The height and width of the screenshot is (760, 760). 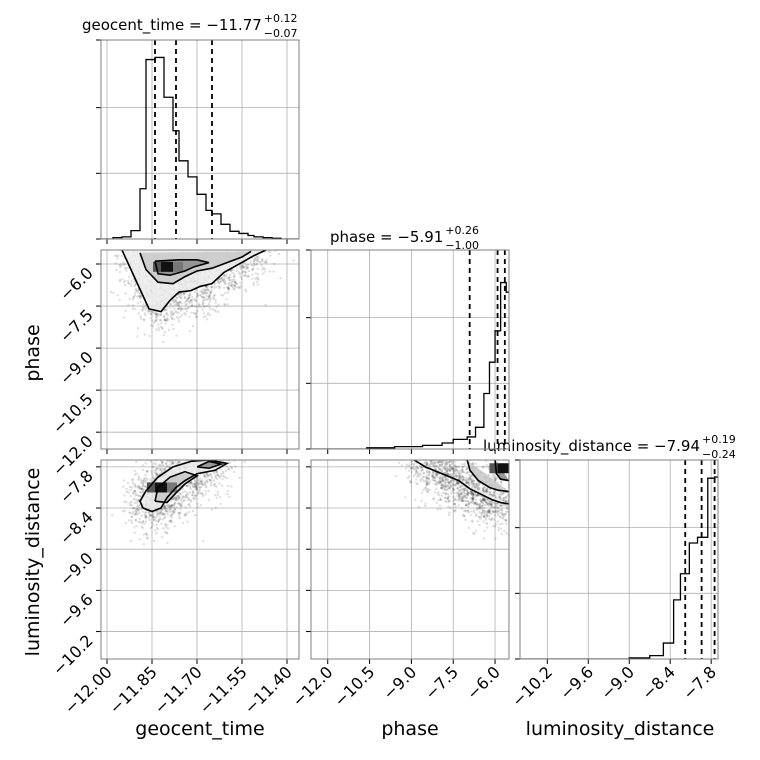 What do you see at coordinates (532, 686) in the screenshot?
I see `xtick-label-luminosity_distance: −10.2` at bounding box center [532, 686].